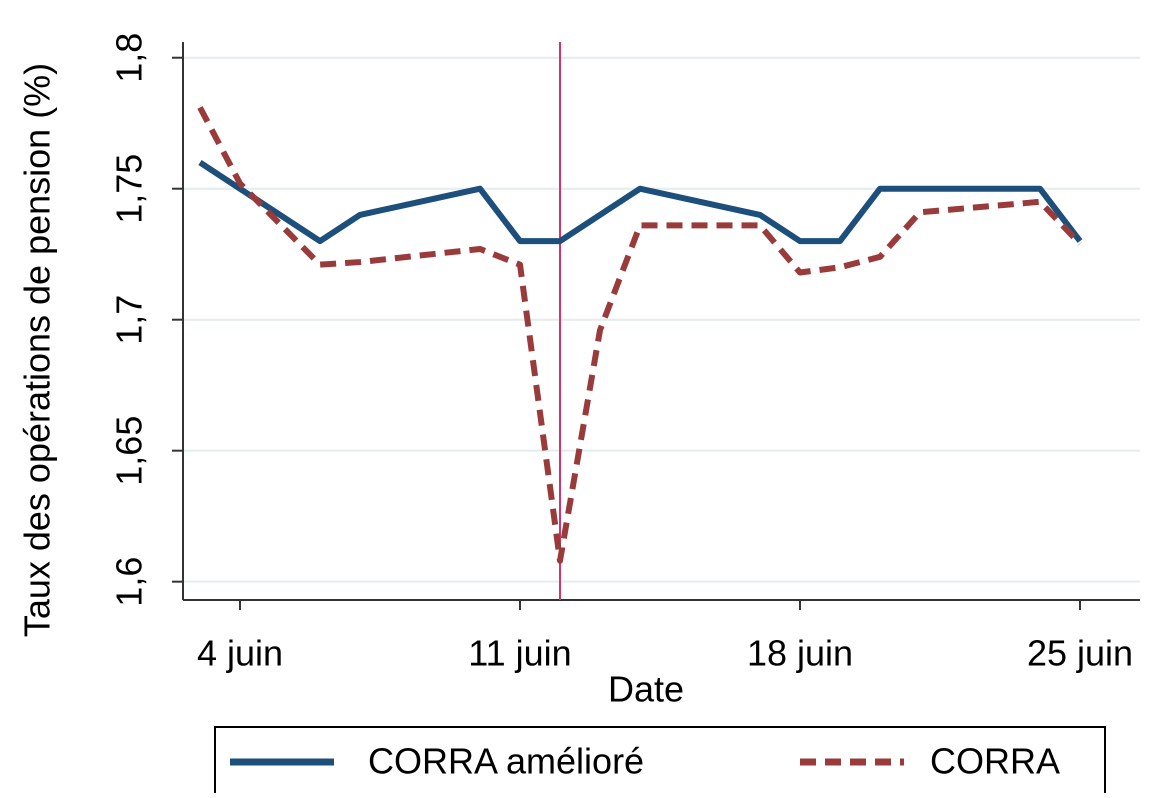 The height and width of the screenshot is (798, 1170). What do you see at coordinates (646, 689) in the screenshot?
I see `x-axis-title: Date` at bounding box center [646, 689].